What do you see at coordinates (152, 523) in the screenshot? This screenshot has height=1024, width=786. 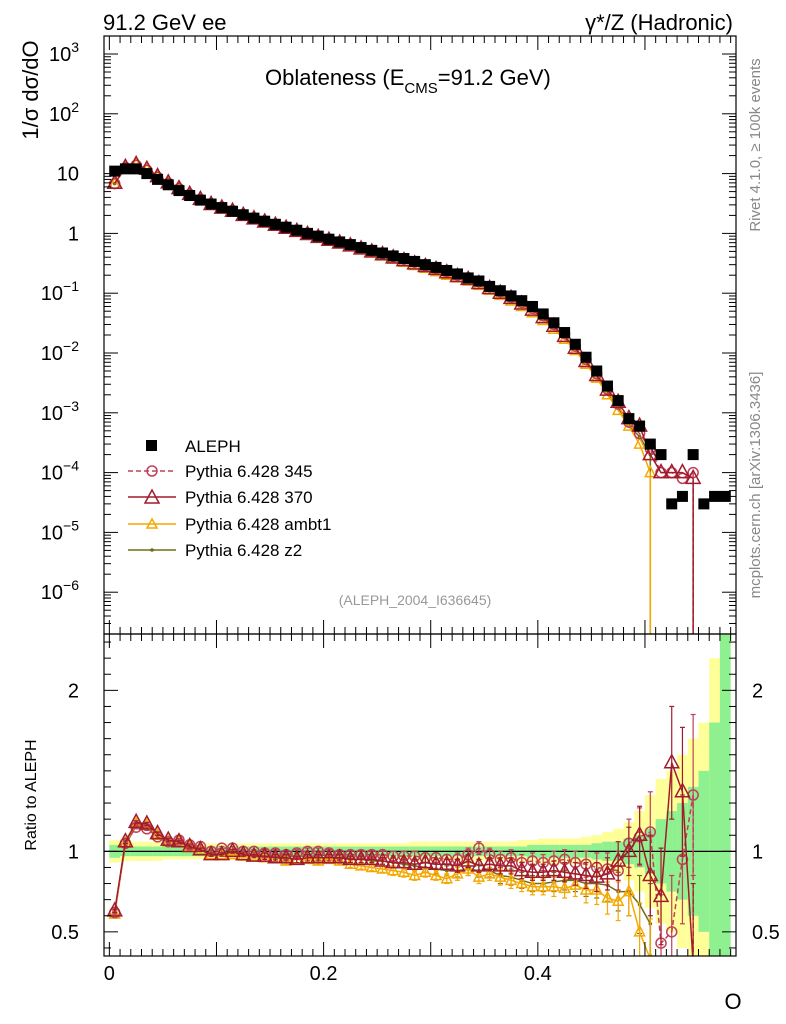 I see `legend-marker-ambt1` at bounding box center [152, 523].